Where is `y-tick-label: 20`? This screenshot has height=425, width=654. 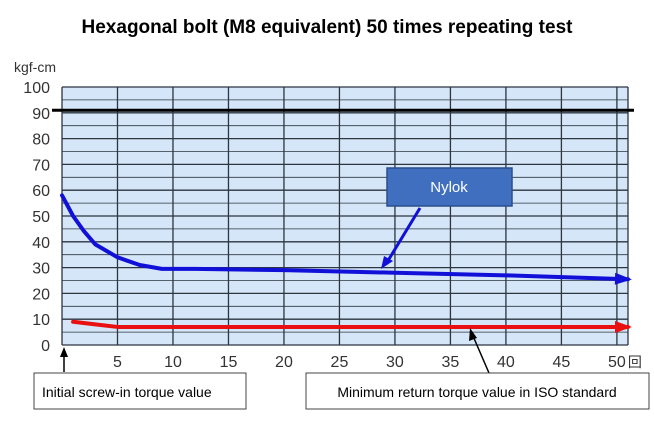 y-tick-label: 20 is located at coordinates (41, 294).